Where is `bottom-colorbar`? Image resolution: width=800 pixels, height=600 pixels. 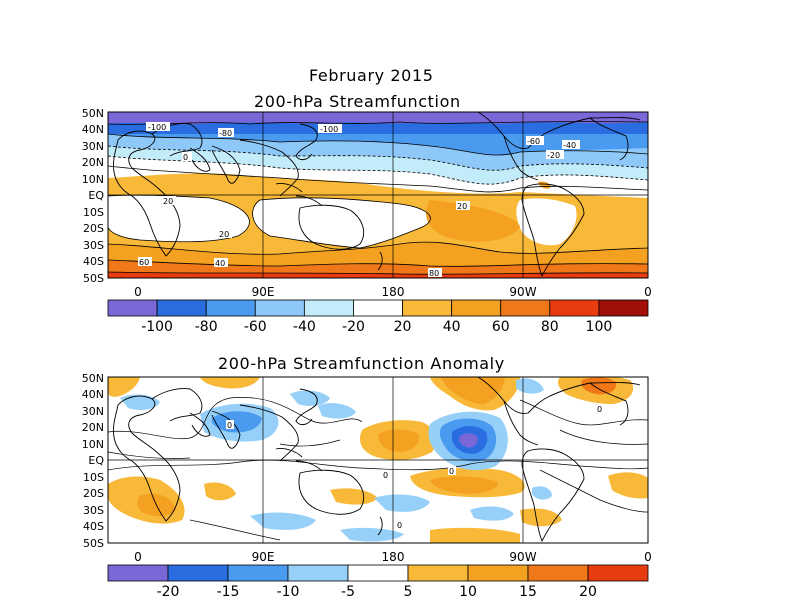
bottom-colorbar is located at coordinates (378, 573).